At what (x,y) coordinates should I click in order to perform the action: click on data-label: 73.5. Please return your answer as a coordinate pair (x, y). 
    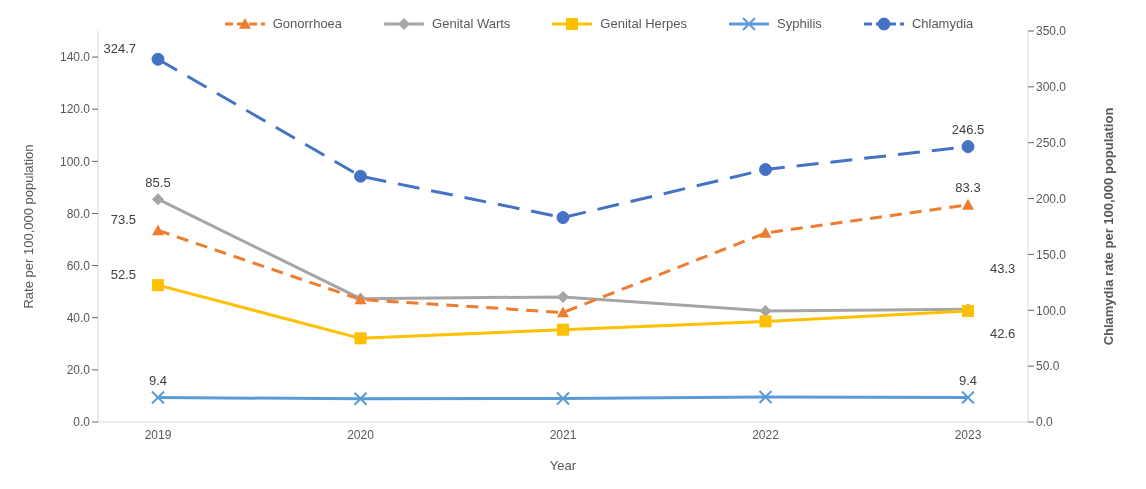
    Looking at the image, I should click on (123, 219).